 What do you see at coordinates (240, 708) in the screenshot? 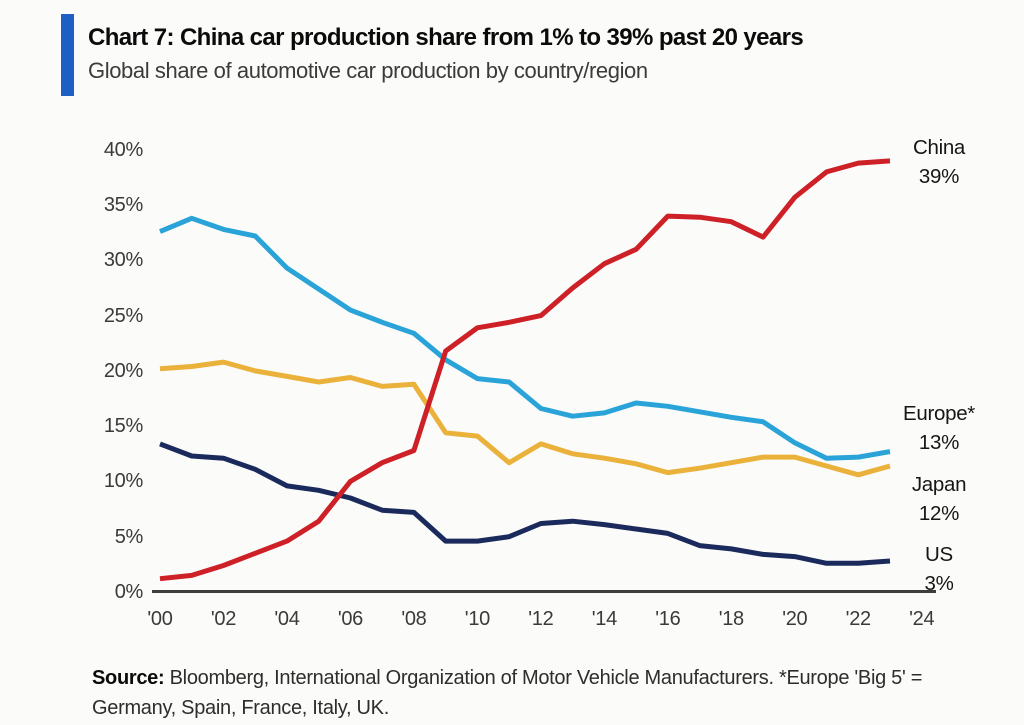
I see `source-line-2: Germany, Spain, France, Italy, UK.` at bounding box center [240, 708].